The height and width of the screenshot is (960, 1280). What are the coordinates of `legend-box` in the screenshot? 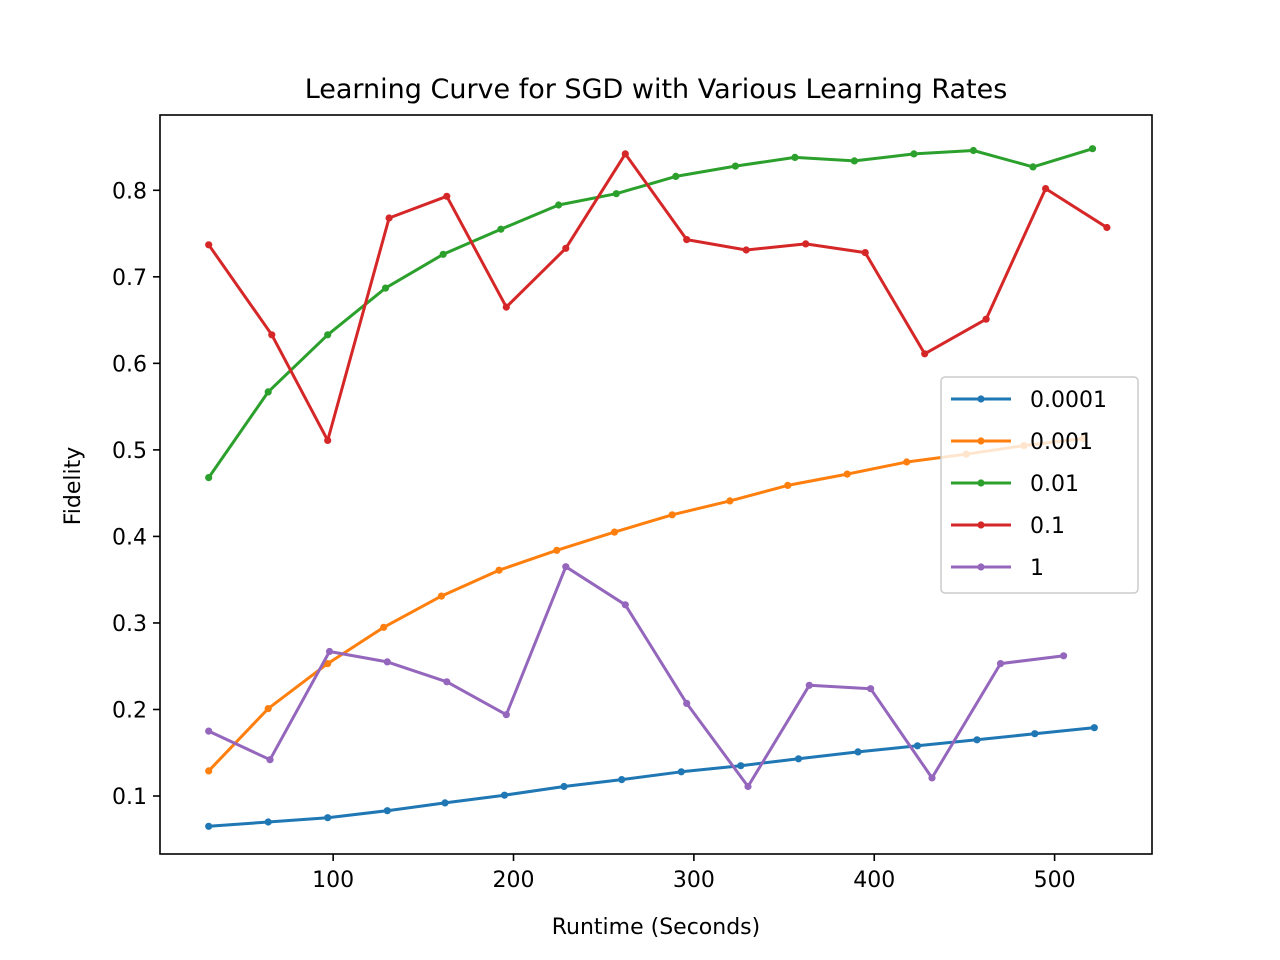 It's located at (1039, 485).